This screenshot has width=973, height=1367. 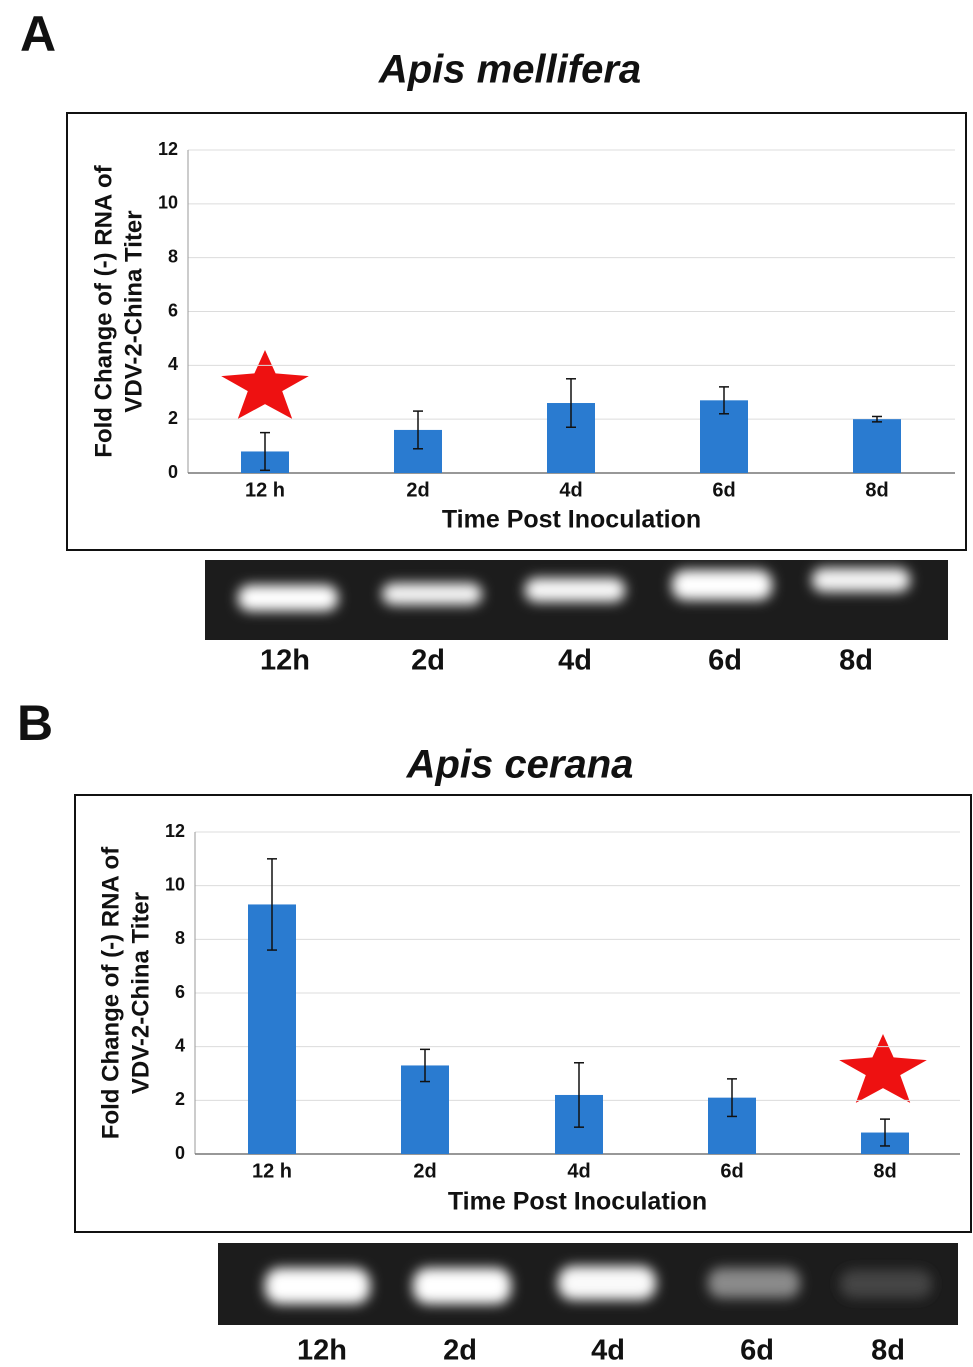 What do you see at coordinates (520, 765) in the screenshot?
I see `chart-title: Apis cerana` at bounding box center [520, 765].